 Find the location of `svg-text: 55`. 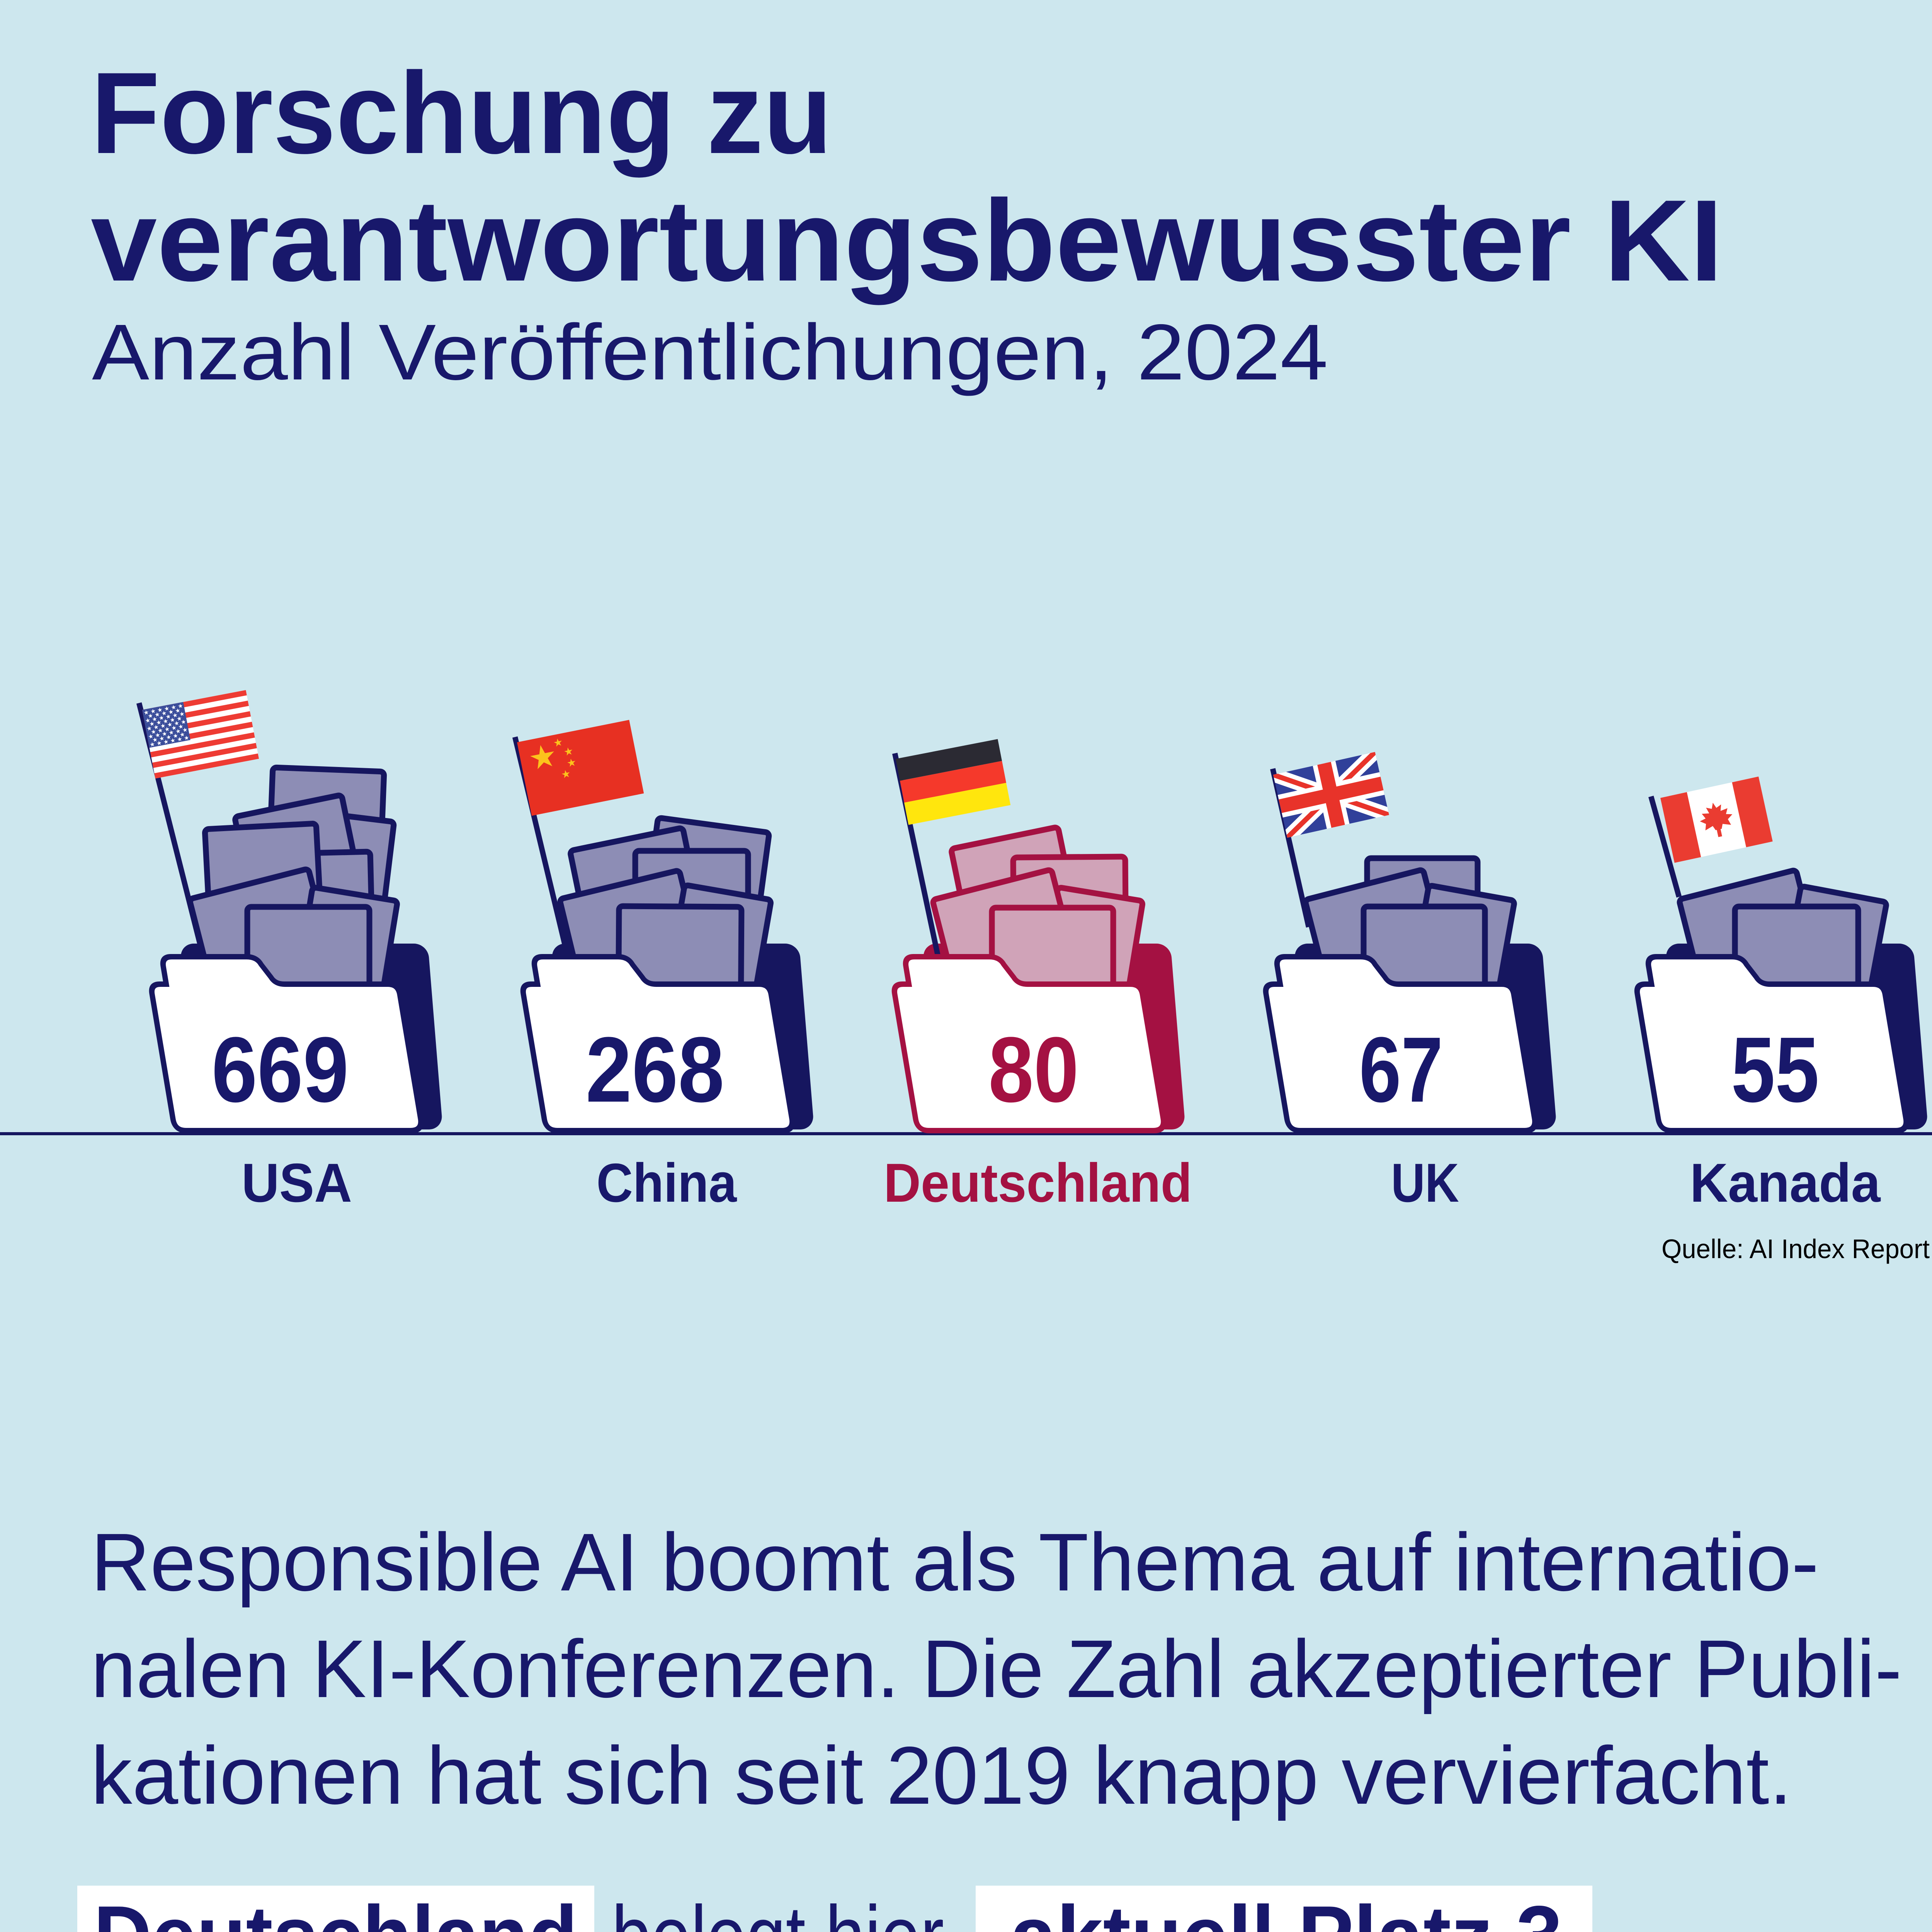

svg-text: 55 is located at coordinates (1775, 1070).